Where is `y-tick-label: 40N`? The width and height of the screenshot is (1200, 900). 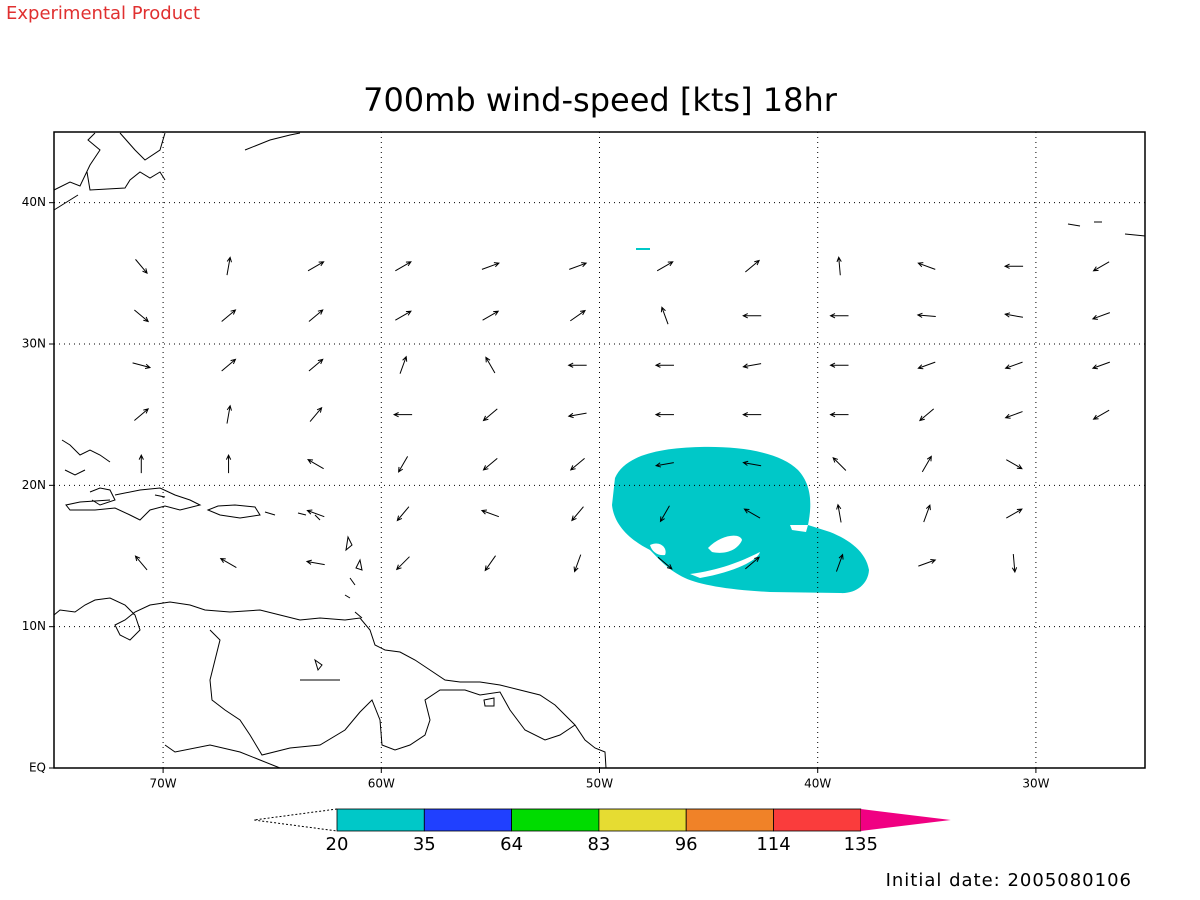
y-tick-label: 40N is located at coordinates (34, 202).